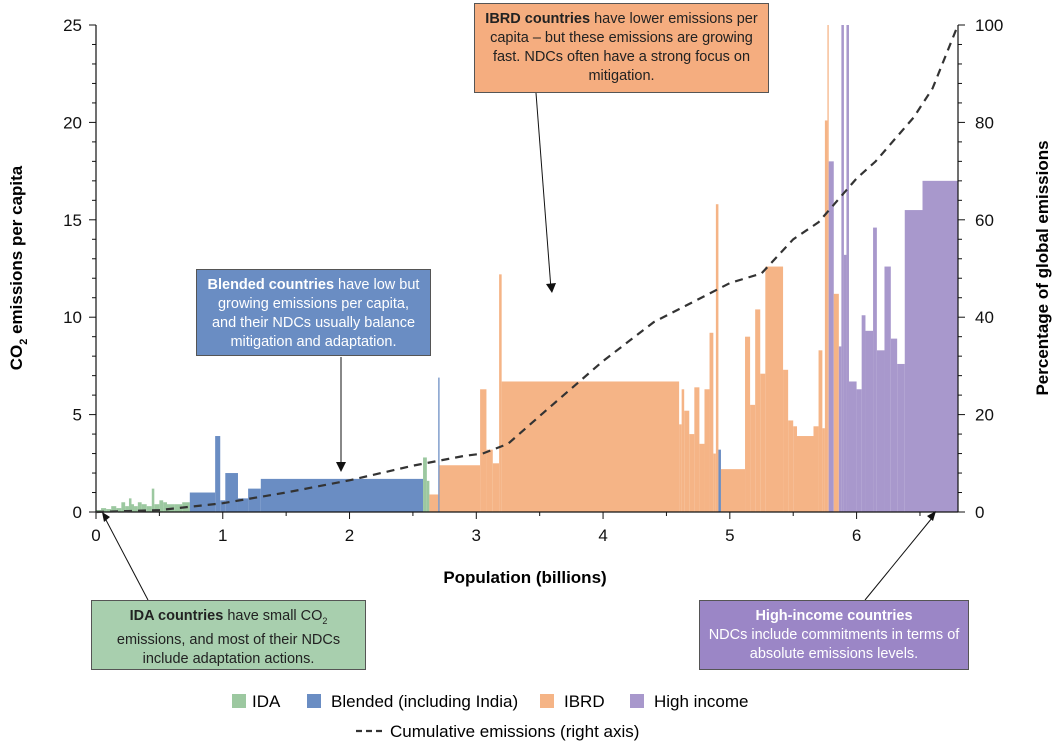 The image size is (1064, 746). I want to click on x-tick-label: 1, so click(222, 535).